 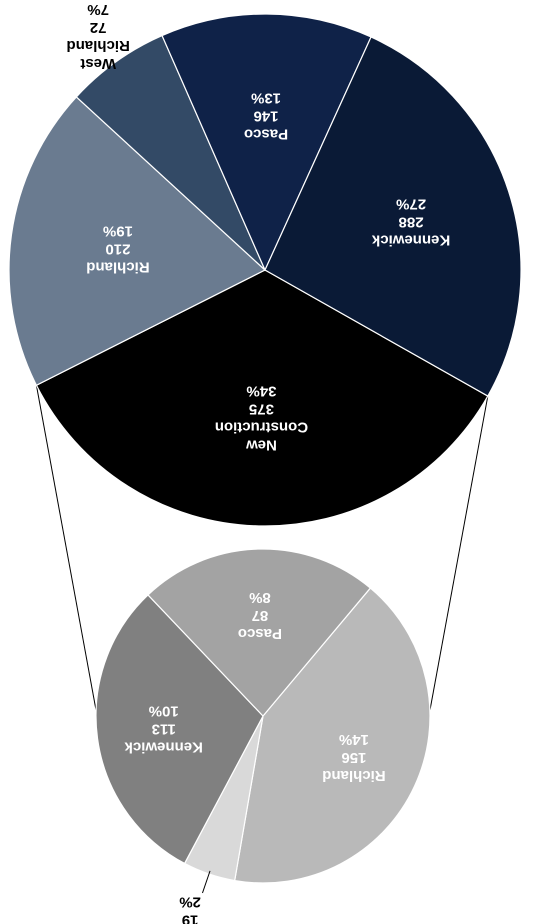 What do you see at coordinates (261, 408) in the screenshot?
I see `slice-value-text: 375` at bounding box center [261, 408].